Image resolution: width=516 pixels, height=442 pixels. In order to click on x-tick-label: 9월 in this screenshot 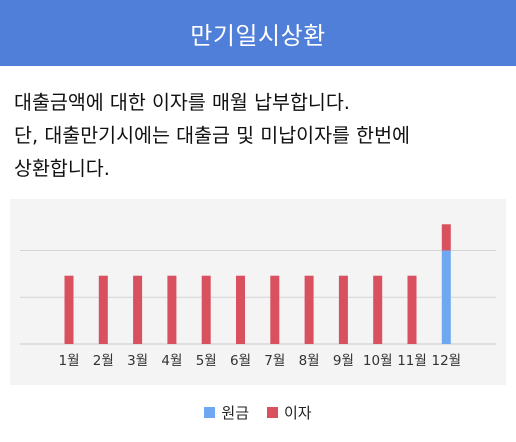, I will do `click(343, 361)`.